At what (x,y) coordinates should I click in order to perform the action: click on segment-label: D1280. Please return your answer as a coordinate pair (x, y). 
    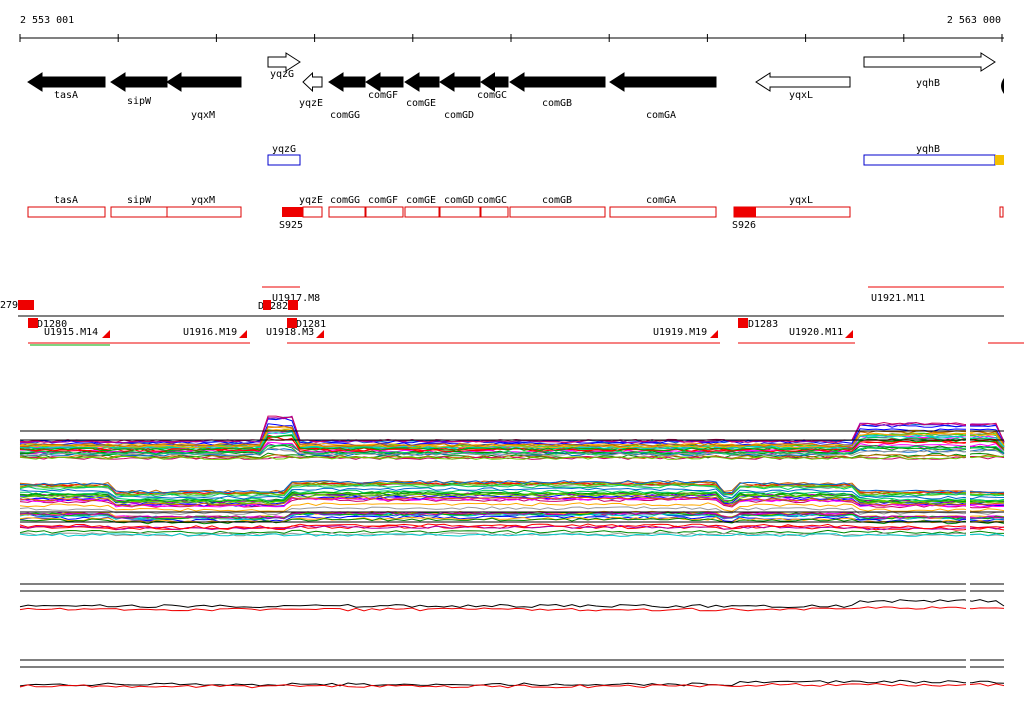
    Looking at the image, I should click on (52, 324).